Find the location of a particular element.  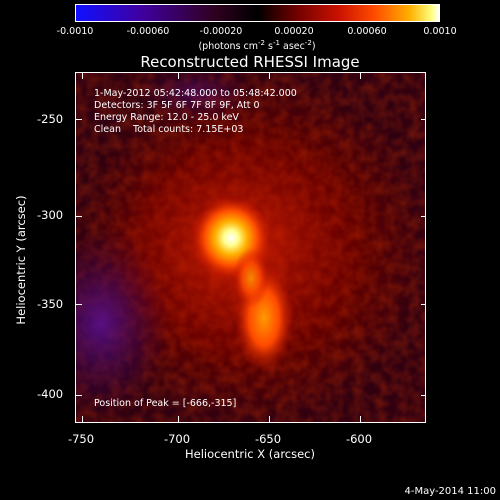

colorbar-tick-label: 0.00020 is located at coordinates (294, 31).